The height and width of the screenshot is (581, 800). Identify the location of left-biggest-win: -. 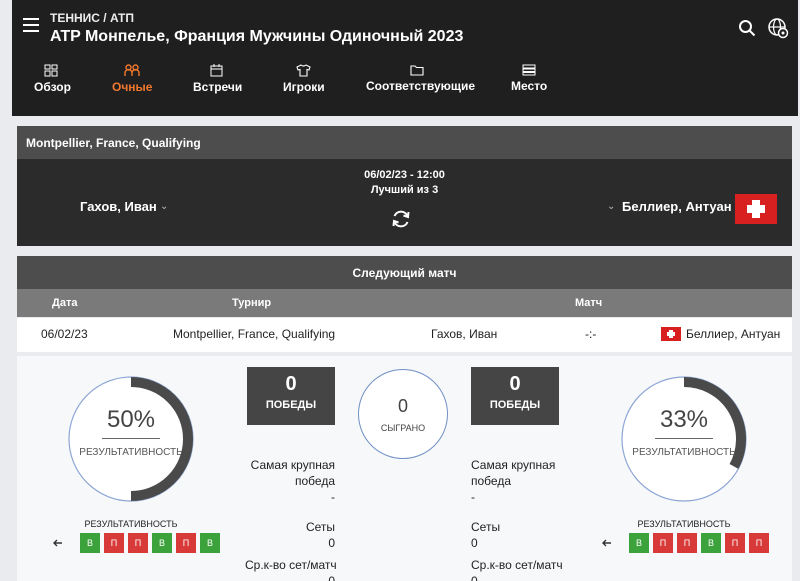
(333, 497).